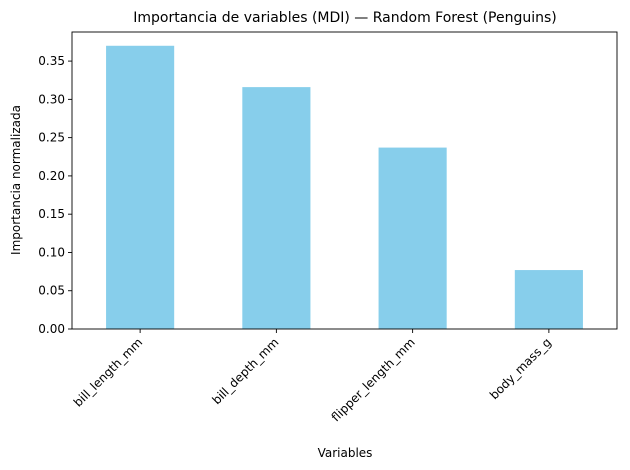 Image resolution: width=630 pixels, height=470 pixels. Describe the element at coordinates (373, 379) in the screenshot. I see `x-tick-label: flipper_length_mm` at that location.